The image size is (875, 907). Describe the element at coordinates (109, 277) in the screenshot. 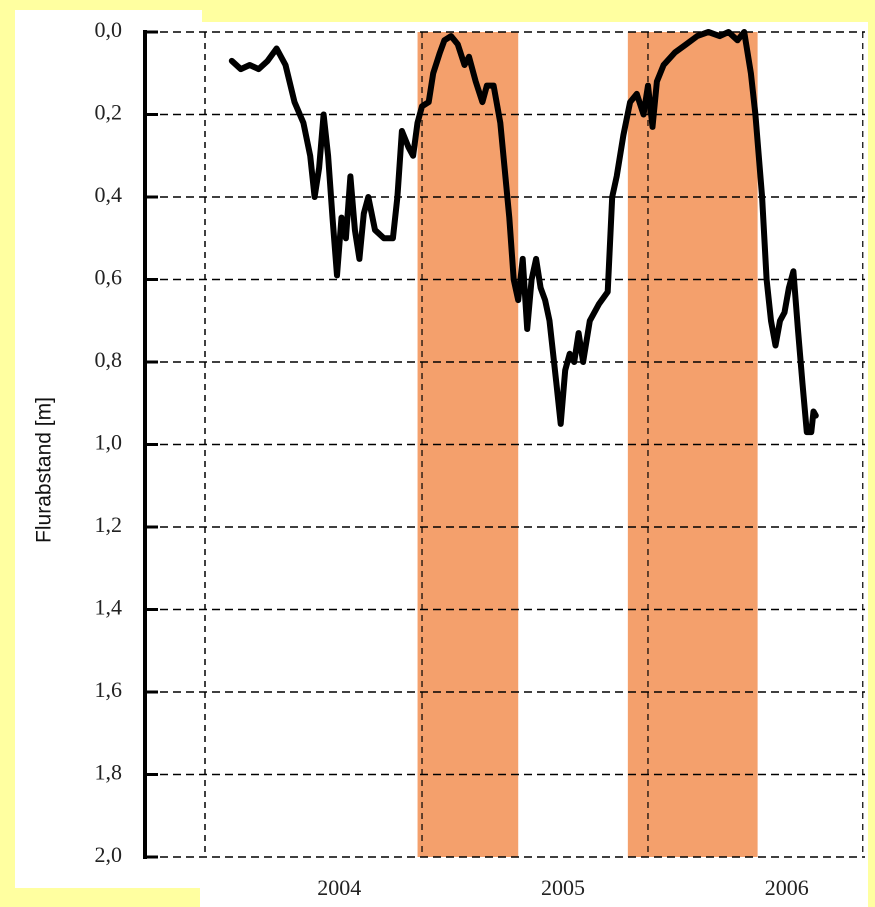

I see `y-tick-label: 0,6` at that location.